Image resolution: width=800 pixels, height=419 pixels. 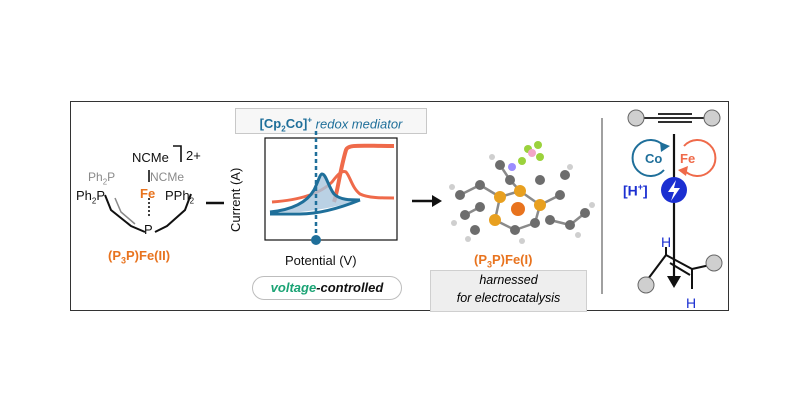 What do you see at coordinates (293, 287) in the screenshot?
I see `voltage-word: voltage` at bounding box center [293, 287].